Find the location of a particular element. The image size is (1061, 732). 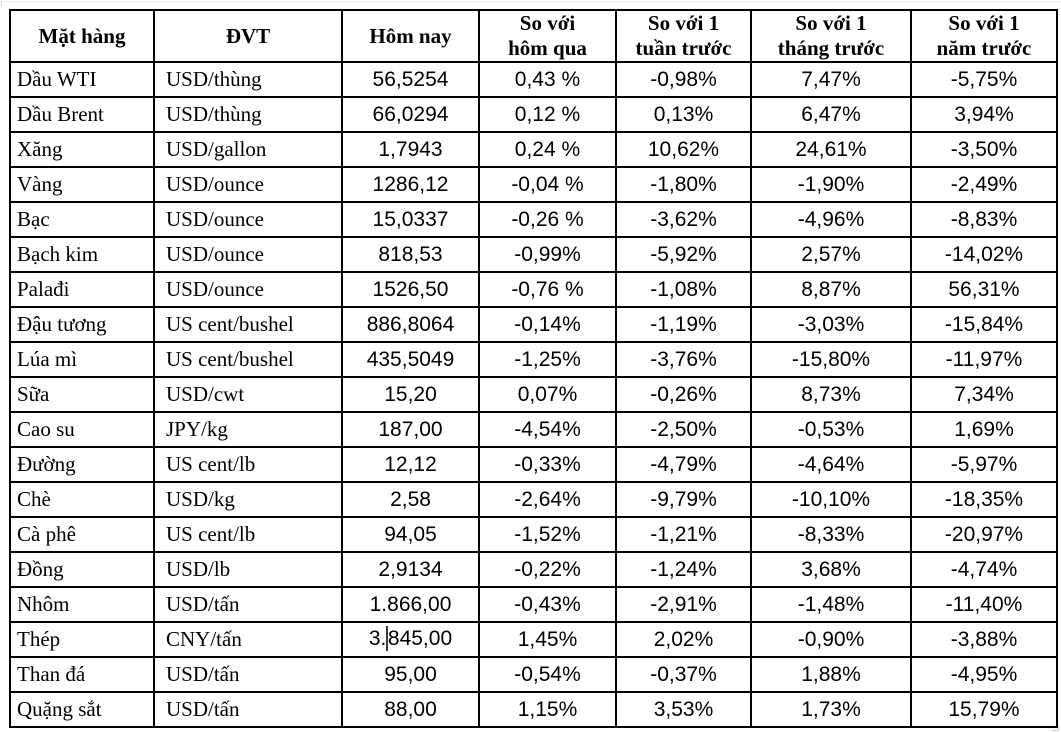

cell-vs-month: 2,57% is located at coordinates (831, 254).